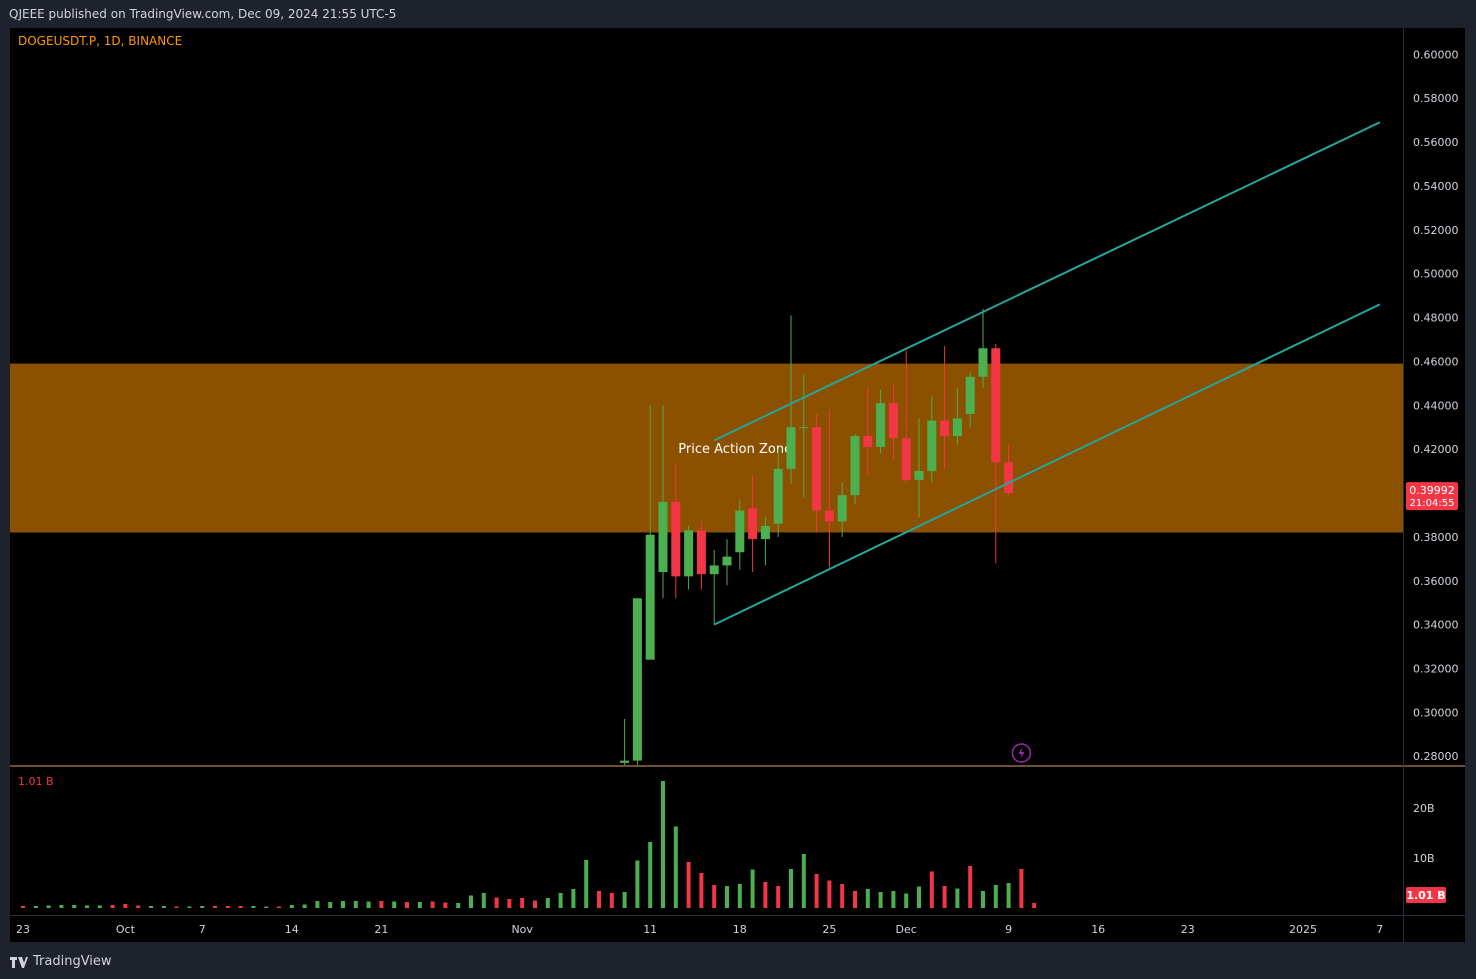 The height and width of the screenshot is (979, 1476). What do you see at coordinates (1436, 361) in the screenshot?
I see `price-tick-label: 0.46000` at bounding box center [1436, 361].